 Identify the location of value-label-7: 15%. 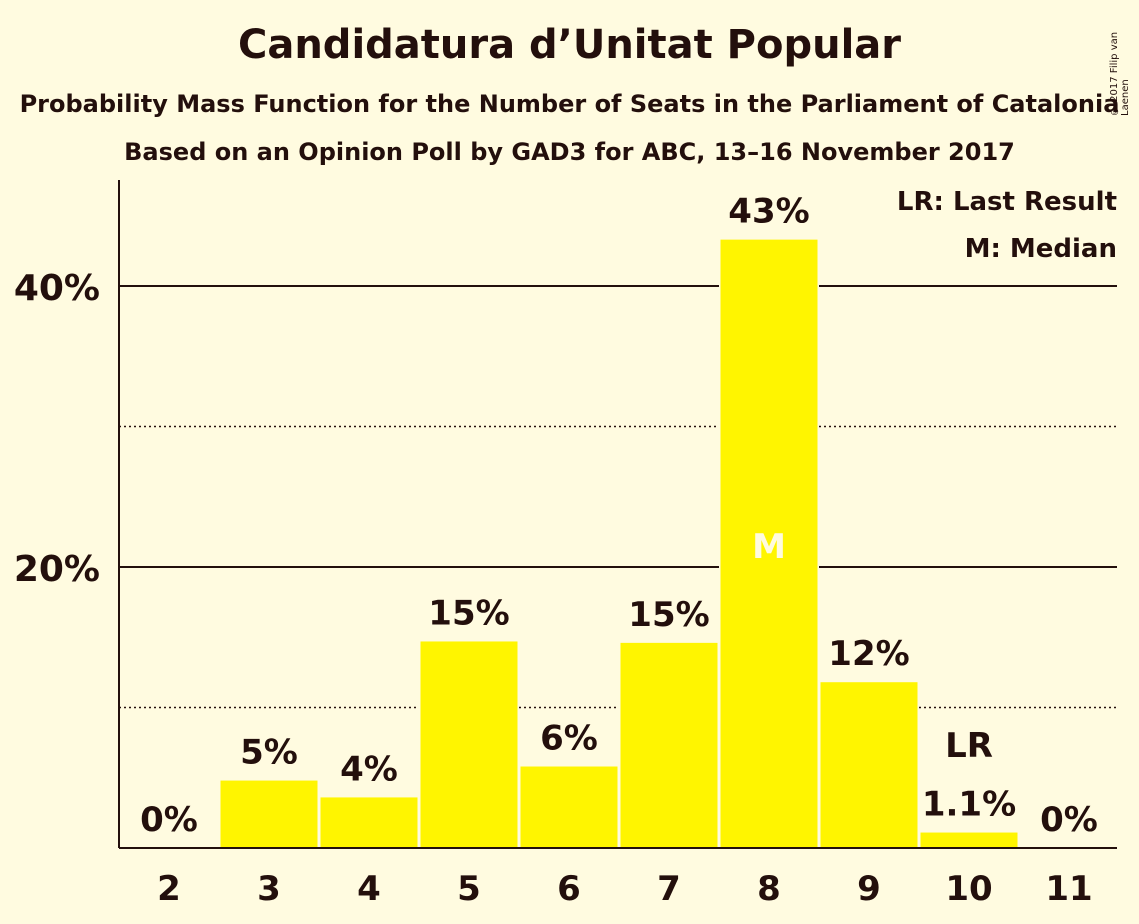
(668, 615).